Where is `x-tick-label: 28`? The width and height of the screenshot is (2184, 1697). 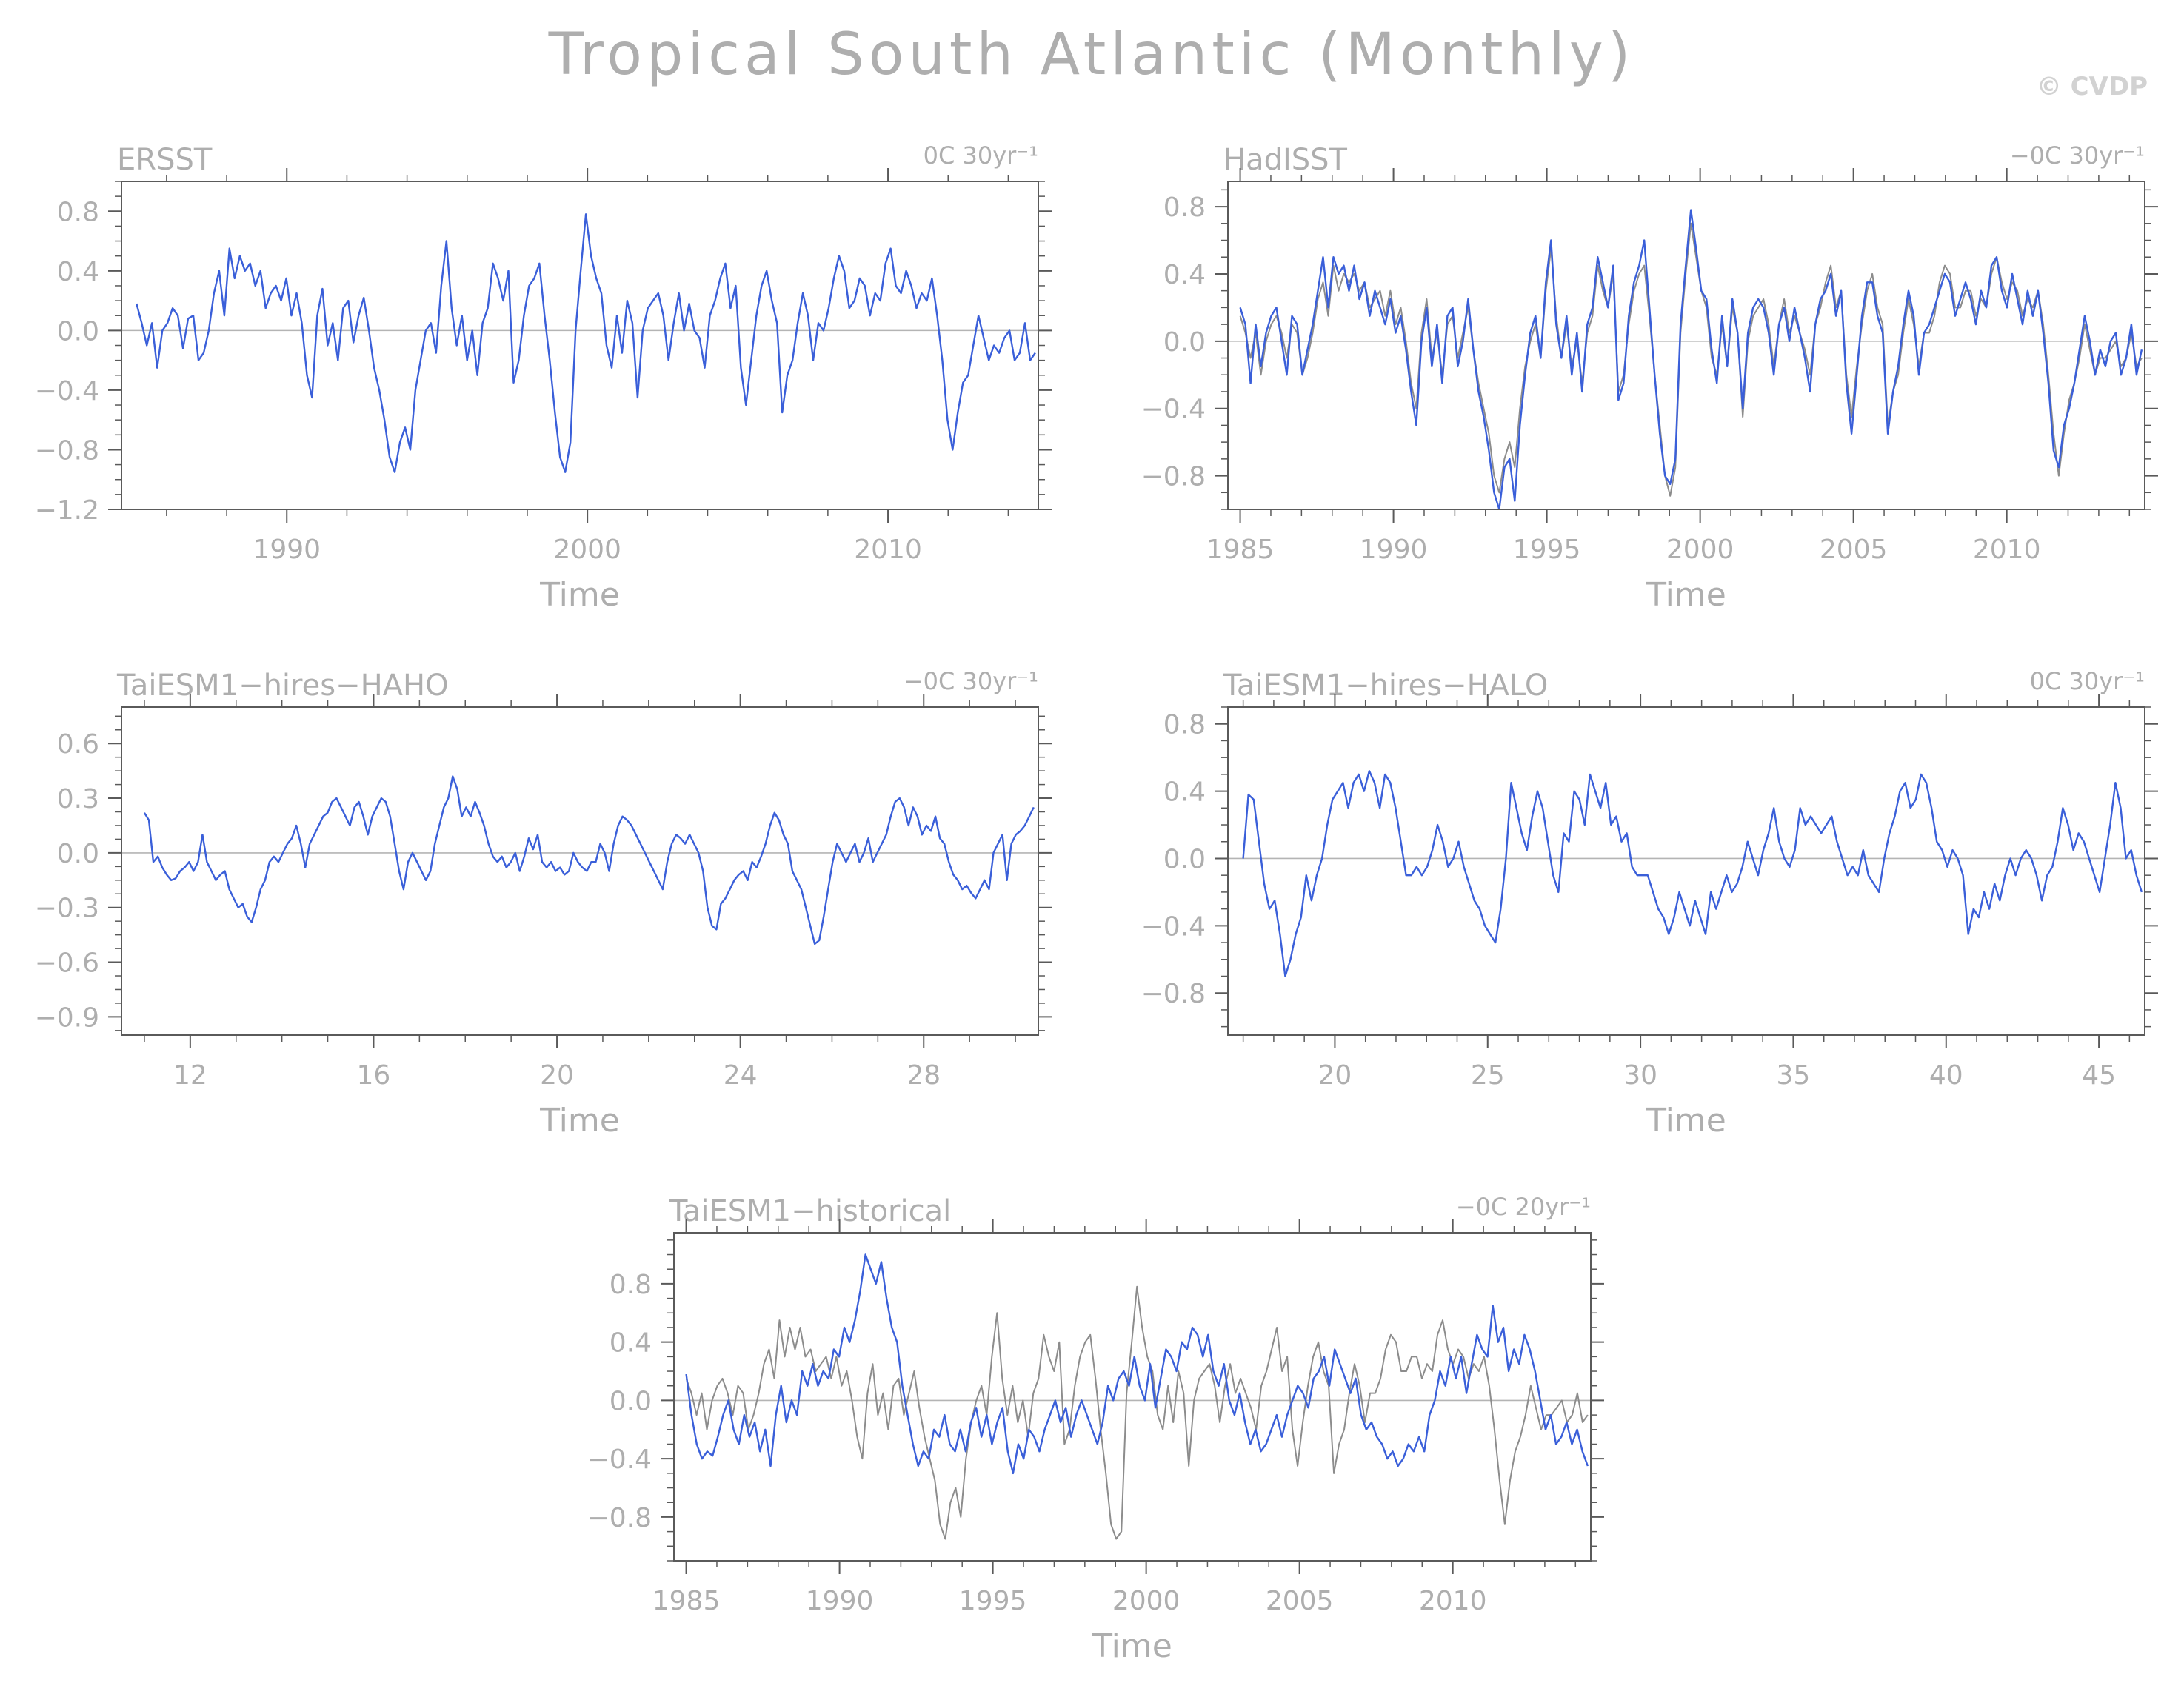 x-tick-label: 28 is located at coordinates (923, 1075).